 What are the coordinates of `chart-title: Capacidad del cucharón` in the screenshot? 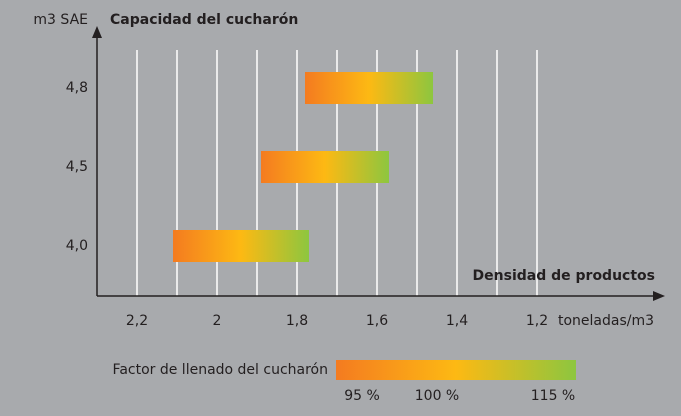 It's located at (204, 20).